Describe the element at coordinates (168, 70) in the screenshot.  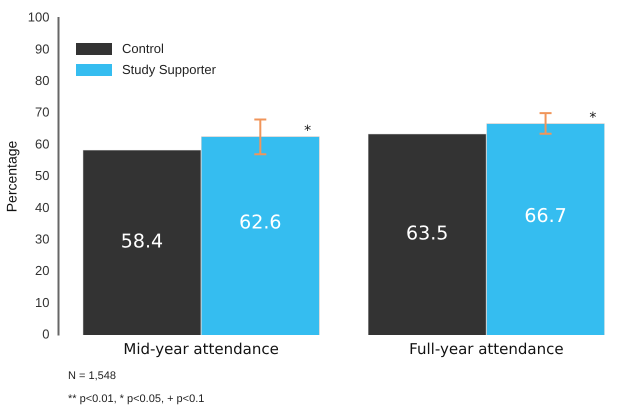
I see `legend-label: Study Supporter` at that location.